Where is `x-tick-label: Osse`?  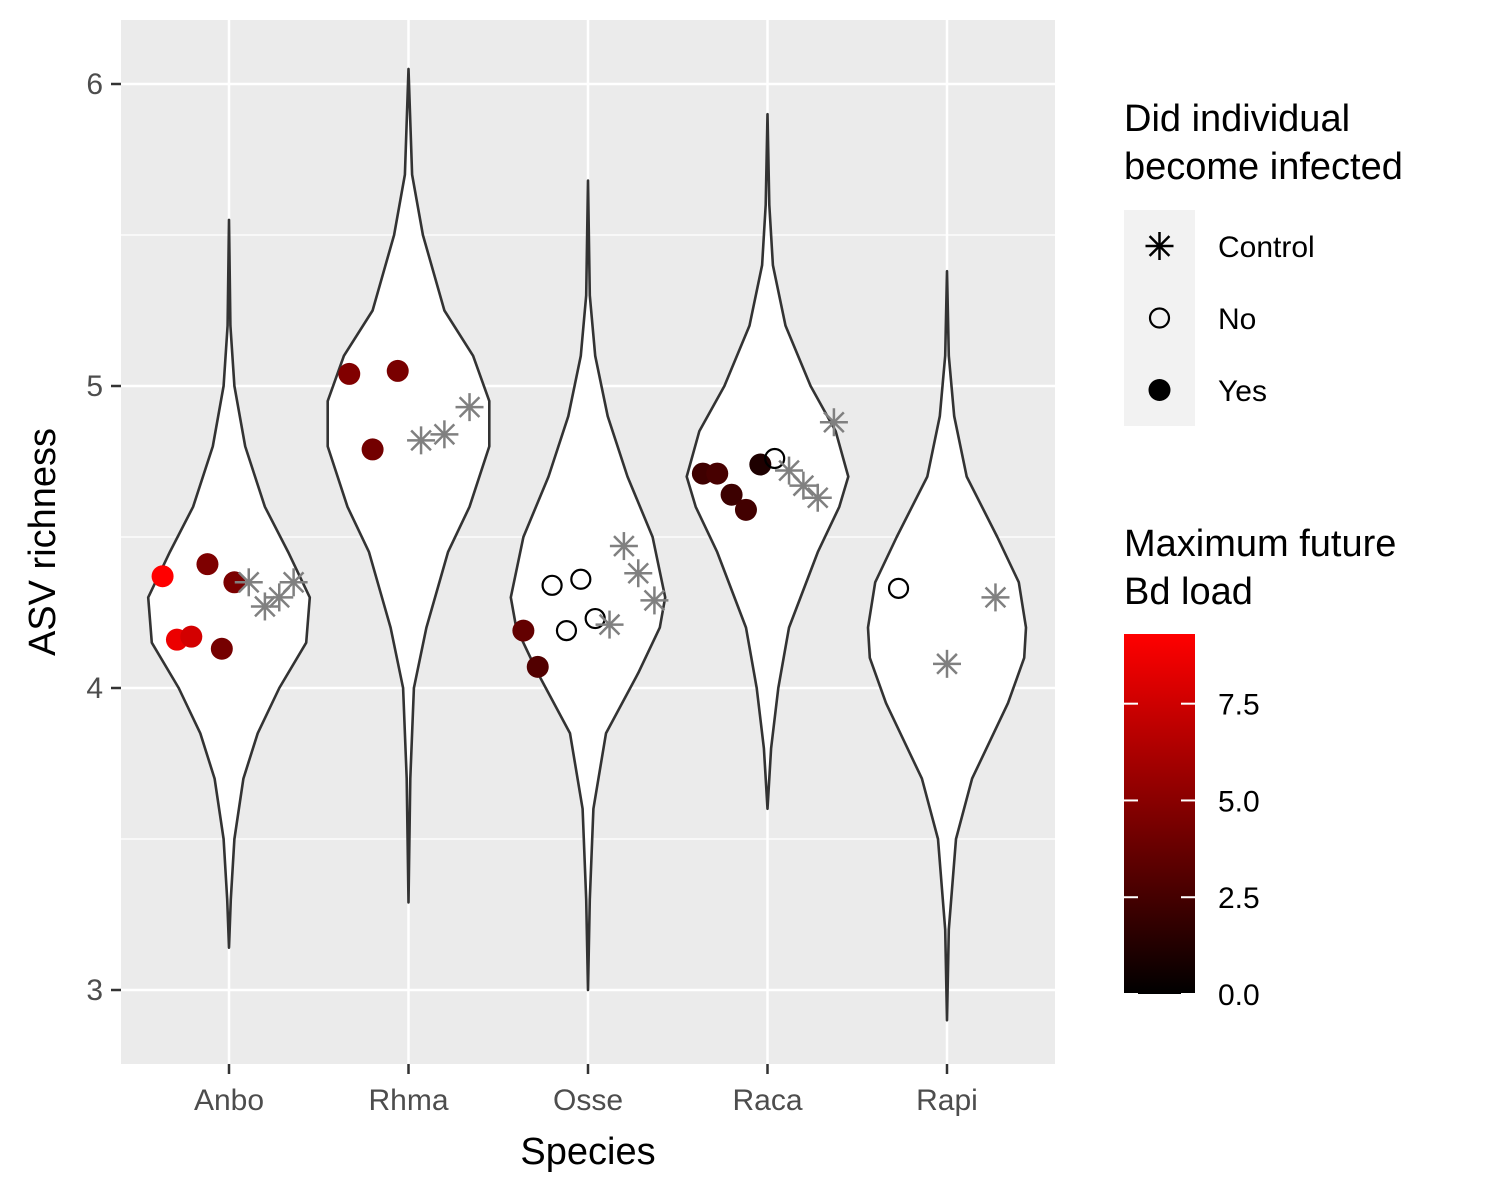 x-tick-label: Osse is located at coordinates (588, 1100).